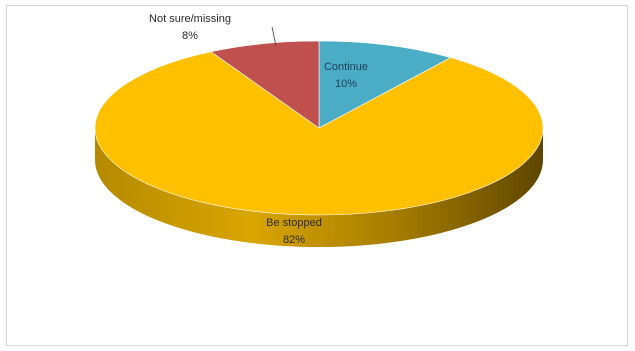  I want to click on label-be-stopped-name: Be stopped, so click(294, 223).